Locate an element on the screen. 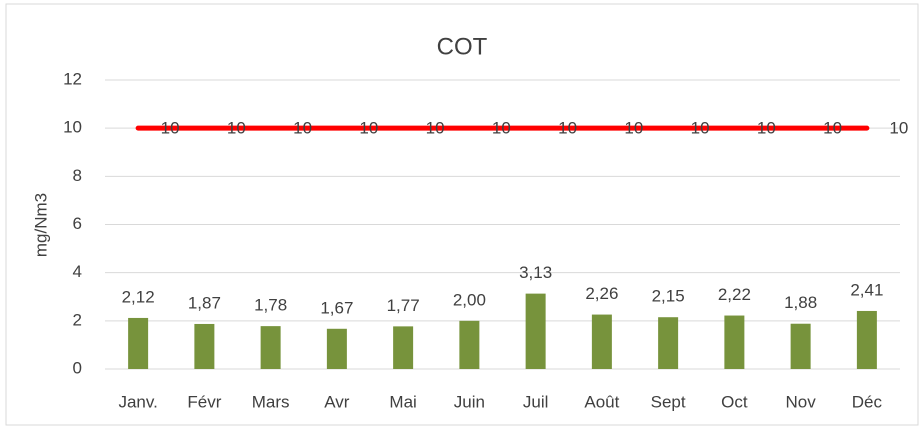  data-label: 1,87 is located at coordinates (204, 302).